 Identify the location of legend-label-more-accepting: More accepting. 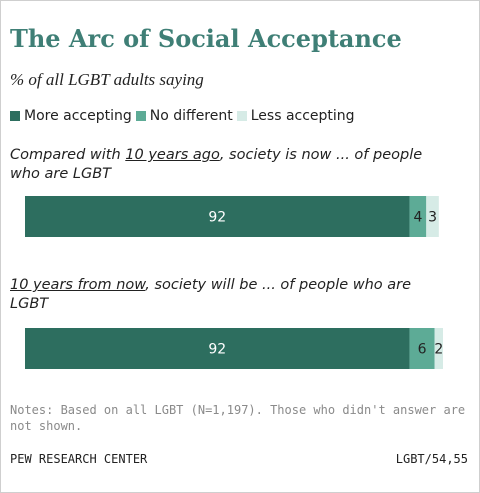
(78, 116).